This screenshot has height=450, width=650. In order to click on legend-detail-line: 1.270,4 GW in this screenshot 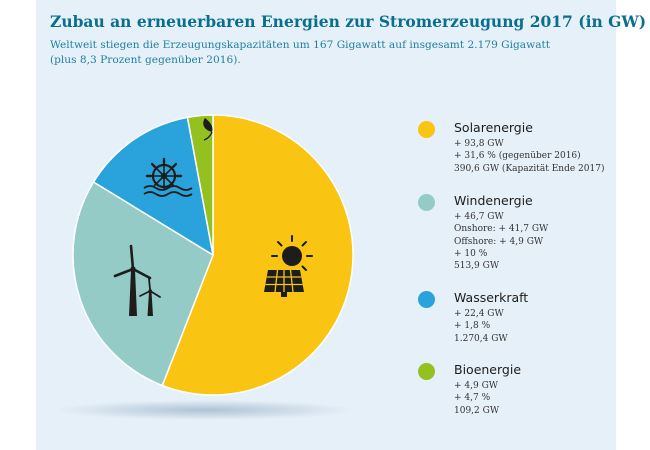, I will do `click(481, 338)`.